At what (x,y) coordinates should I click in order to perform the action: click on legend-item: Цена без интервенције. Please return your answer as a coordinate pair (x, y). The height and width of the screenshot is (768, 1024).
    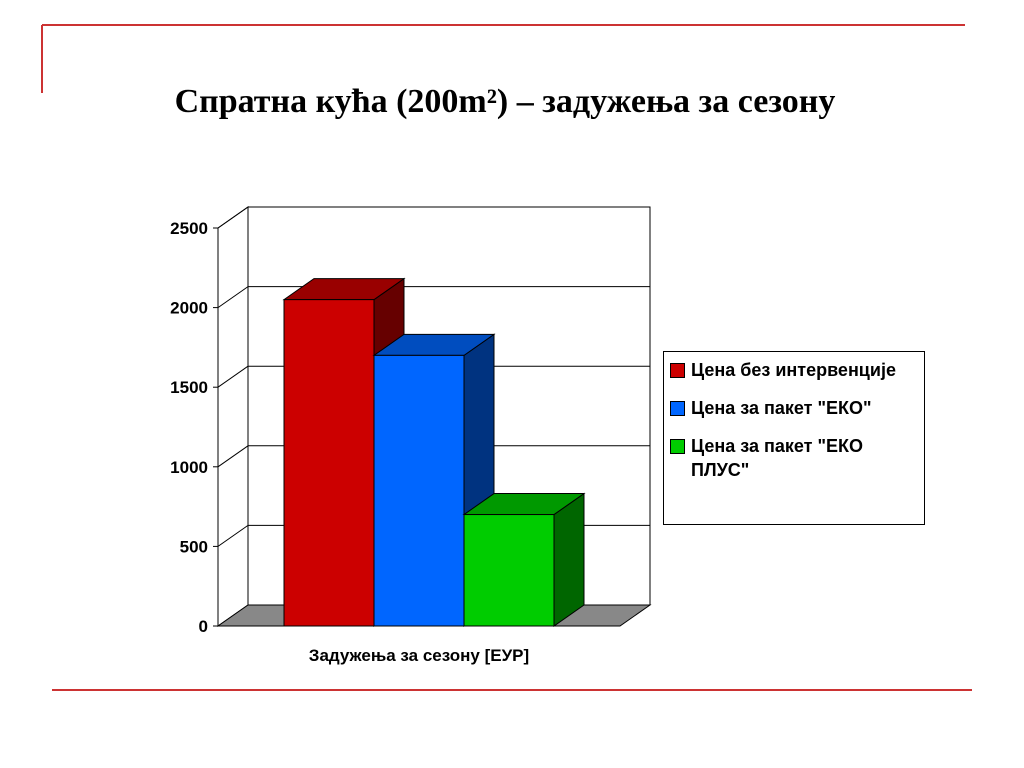
    Looking at the image, I should click on (795, 370).